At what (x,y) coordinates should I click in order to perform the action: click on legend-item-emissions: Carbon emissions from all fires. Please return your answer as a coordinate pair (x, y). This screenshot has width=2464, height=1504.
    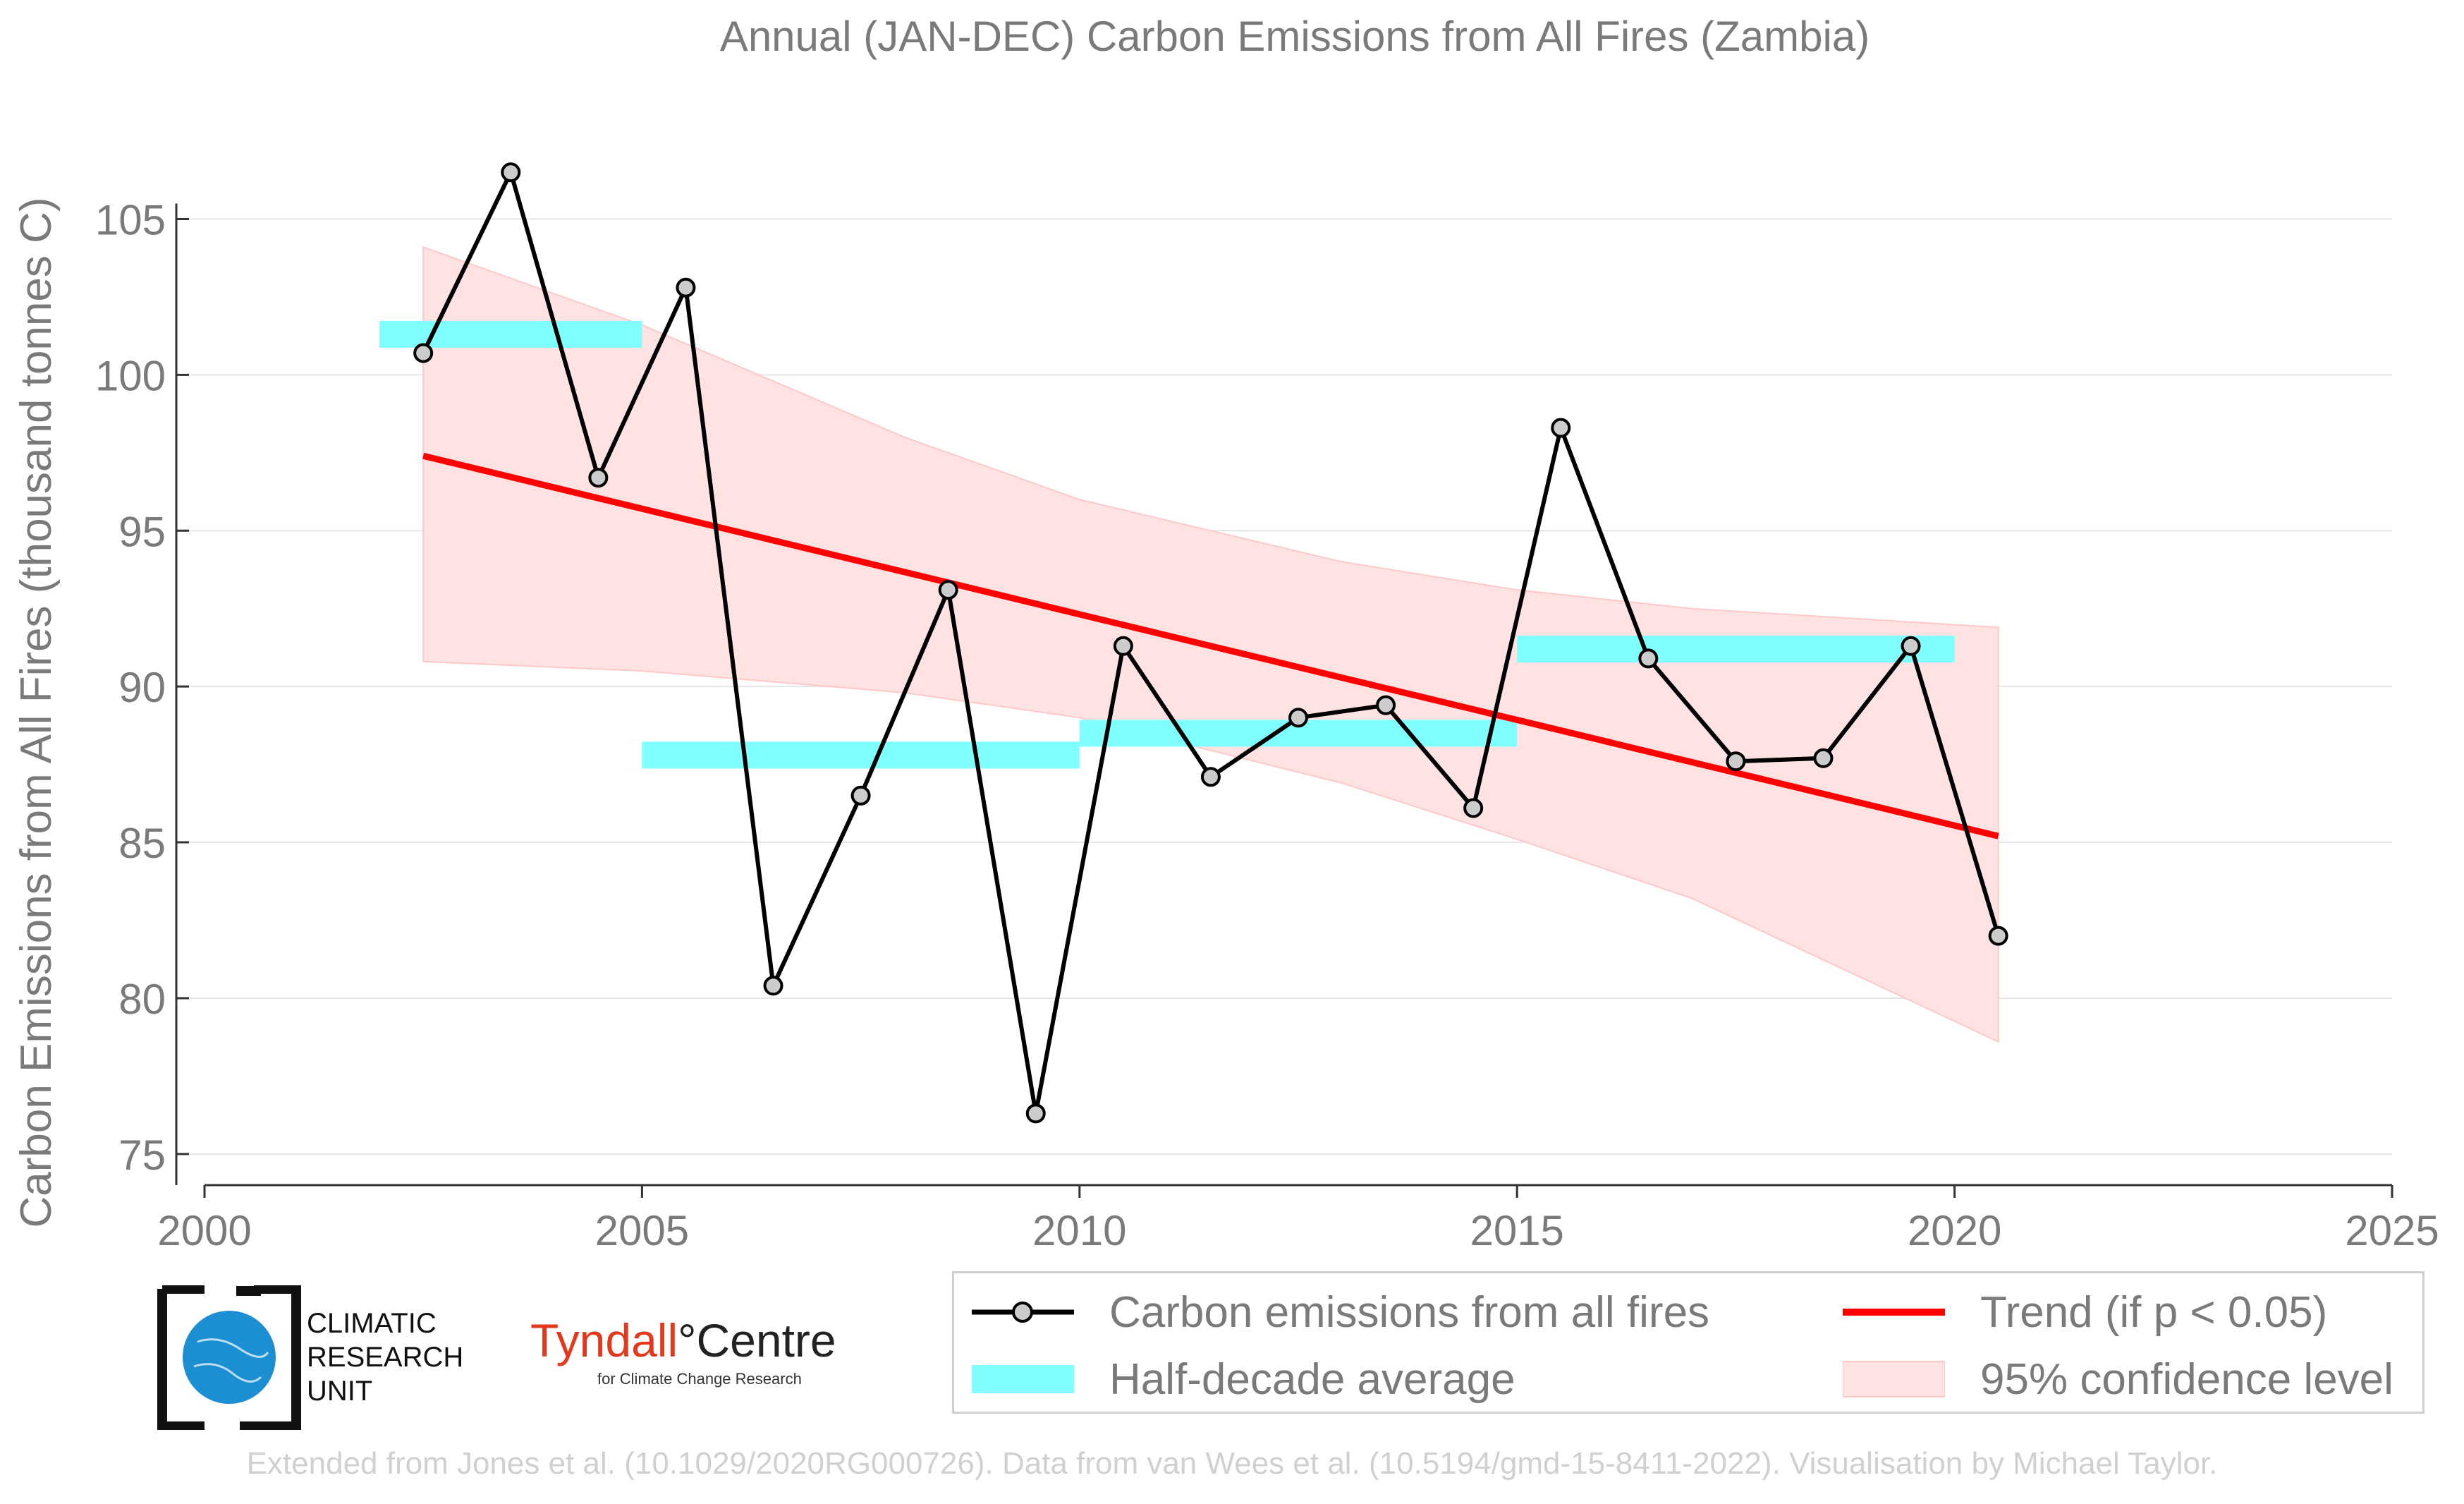
    Looking at the image, I should click on (1341, 1312).